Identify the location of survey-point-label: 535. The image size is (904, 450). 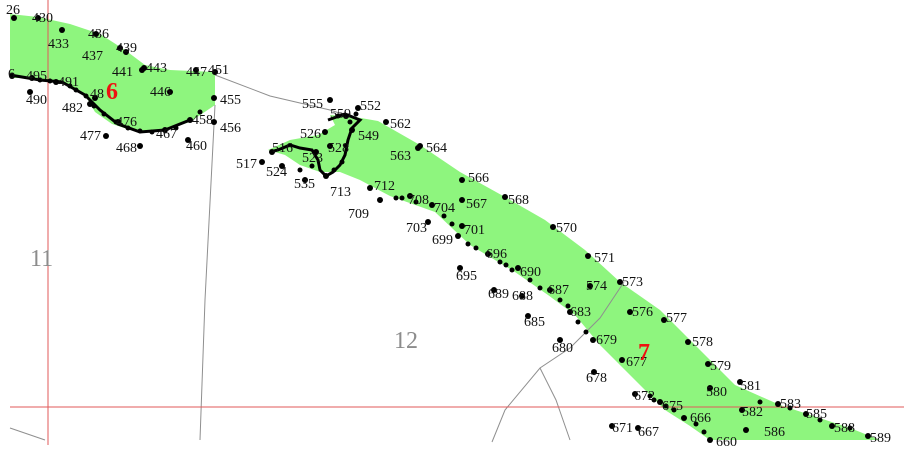
(304, 184).